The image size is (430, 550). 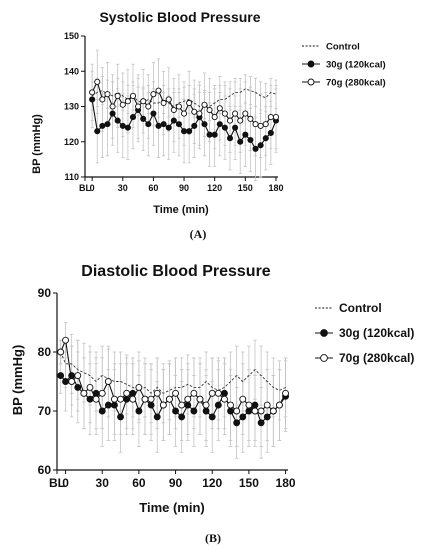 I want to click on panel-b-legend-label: Control, so click(x=360, y=308).